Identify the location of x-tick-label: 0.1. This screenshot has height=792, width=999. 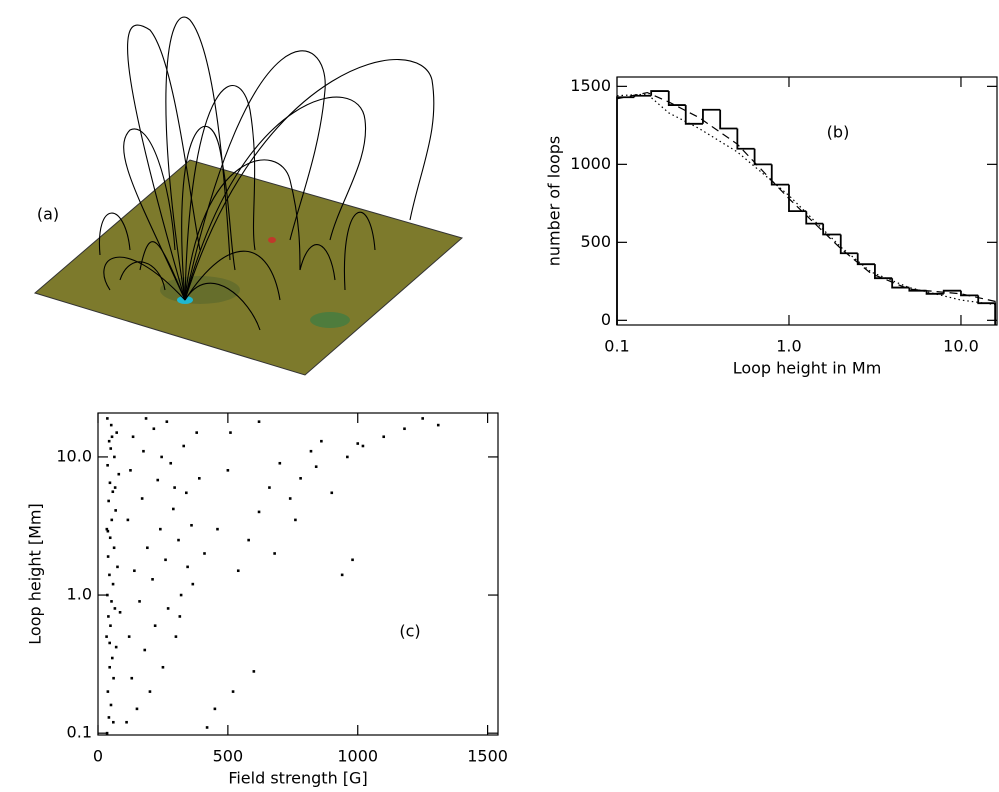
(616, 346).